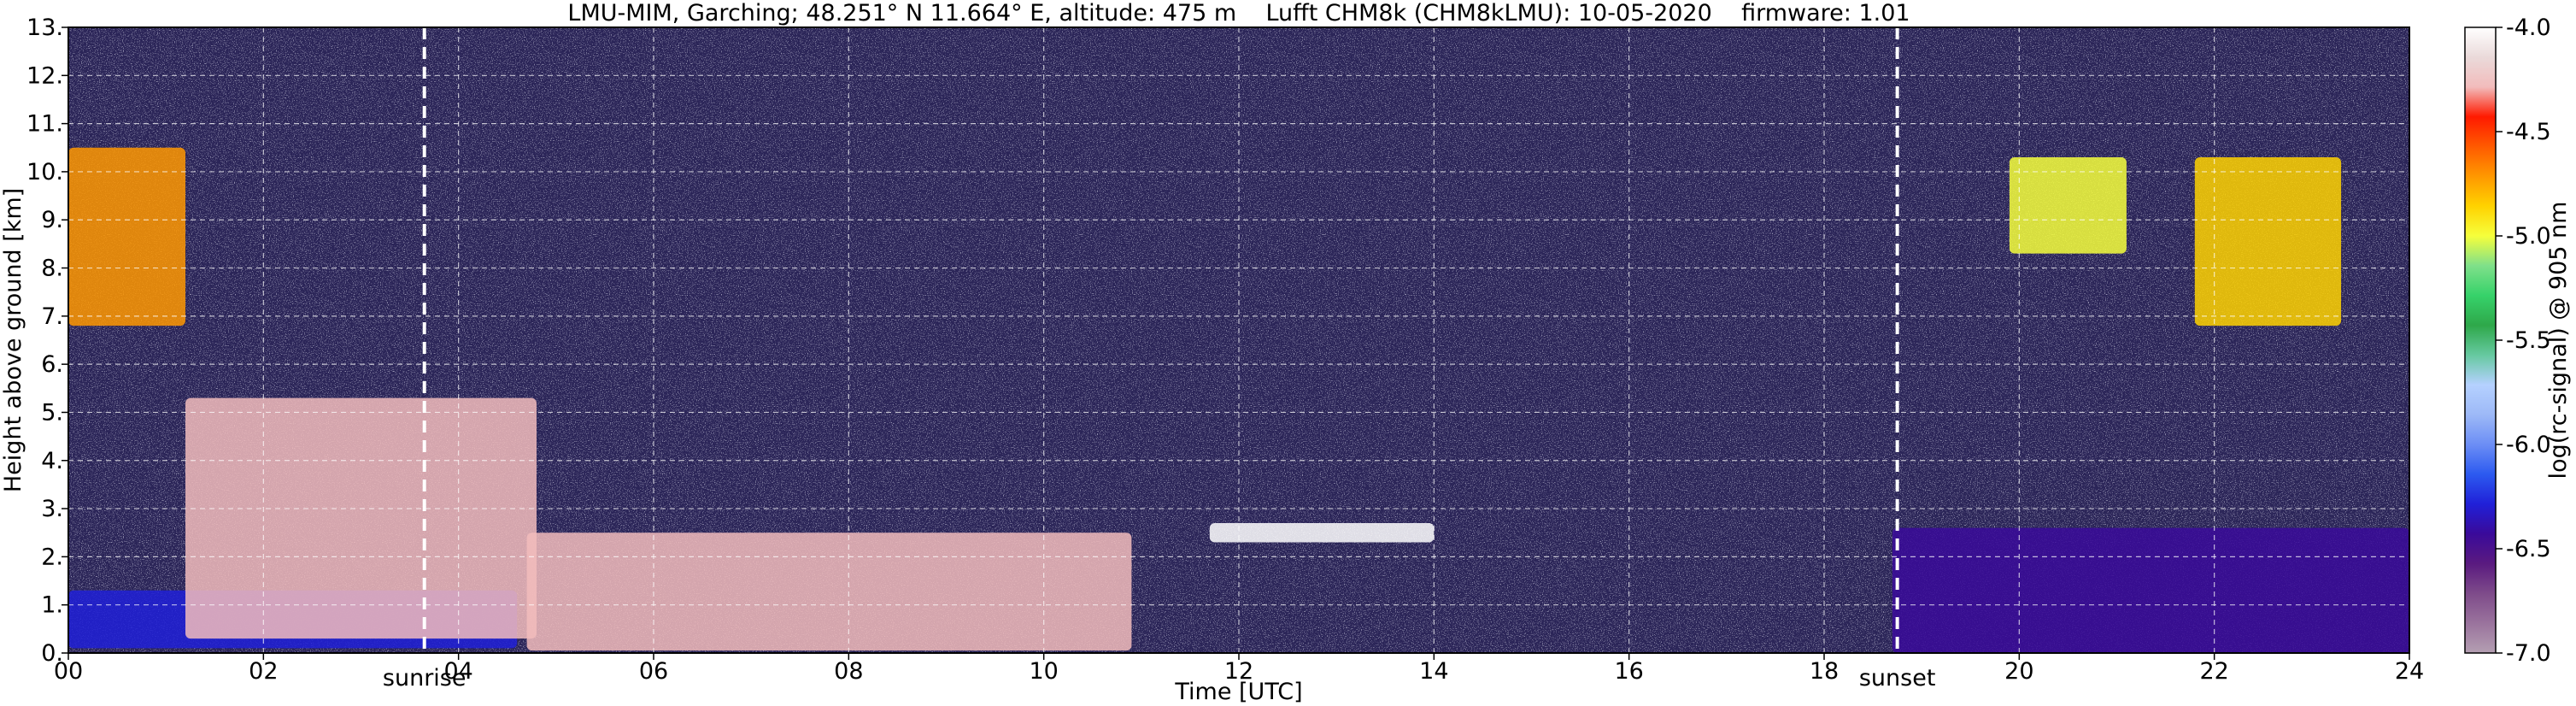  What do you see at coordinates (1238, 671) in the screenshot?
I see `x-tick-label: 12` at bounding box center [1238, 671].